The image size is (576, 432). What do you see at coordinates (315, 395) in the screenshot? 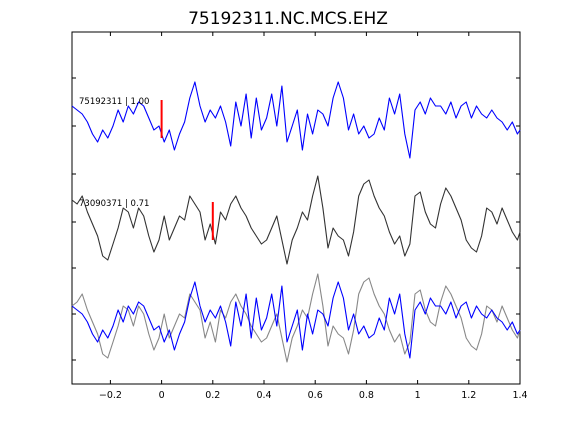
I see `x-tick-label: 0.6` at bounding box center [315, 395].